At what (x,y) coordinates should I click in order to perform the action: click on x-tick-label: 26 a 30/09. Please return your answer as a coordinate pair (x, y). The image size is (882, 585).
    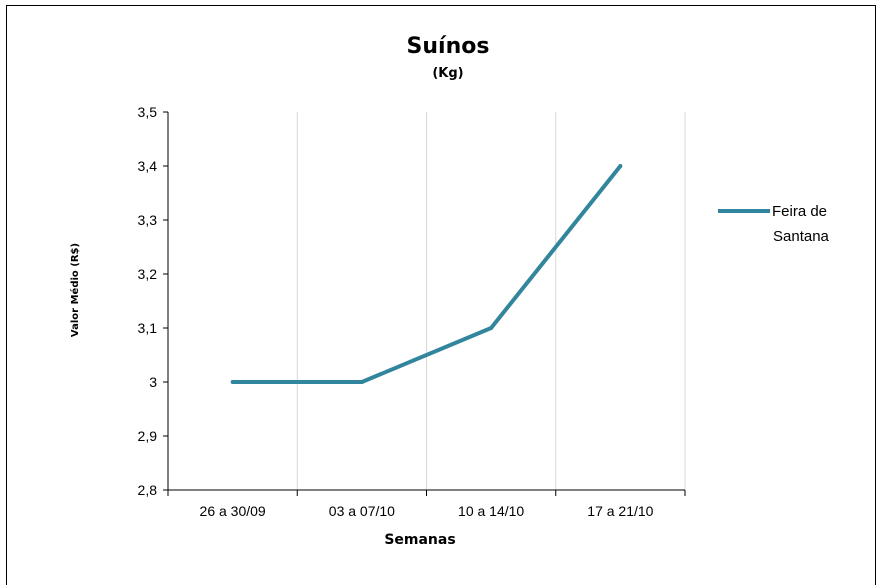
    Looking at the image, I should click on (233, 511).